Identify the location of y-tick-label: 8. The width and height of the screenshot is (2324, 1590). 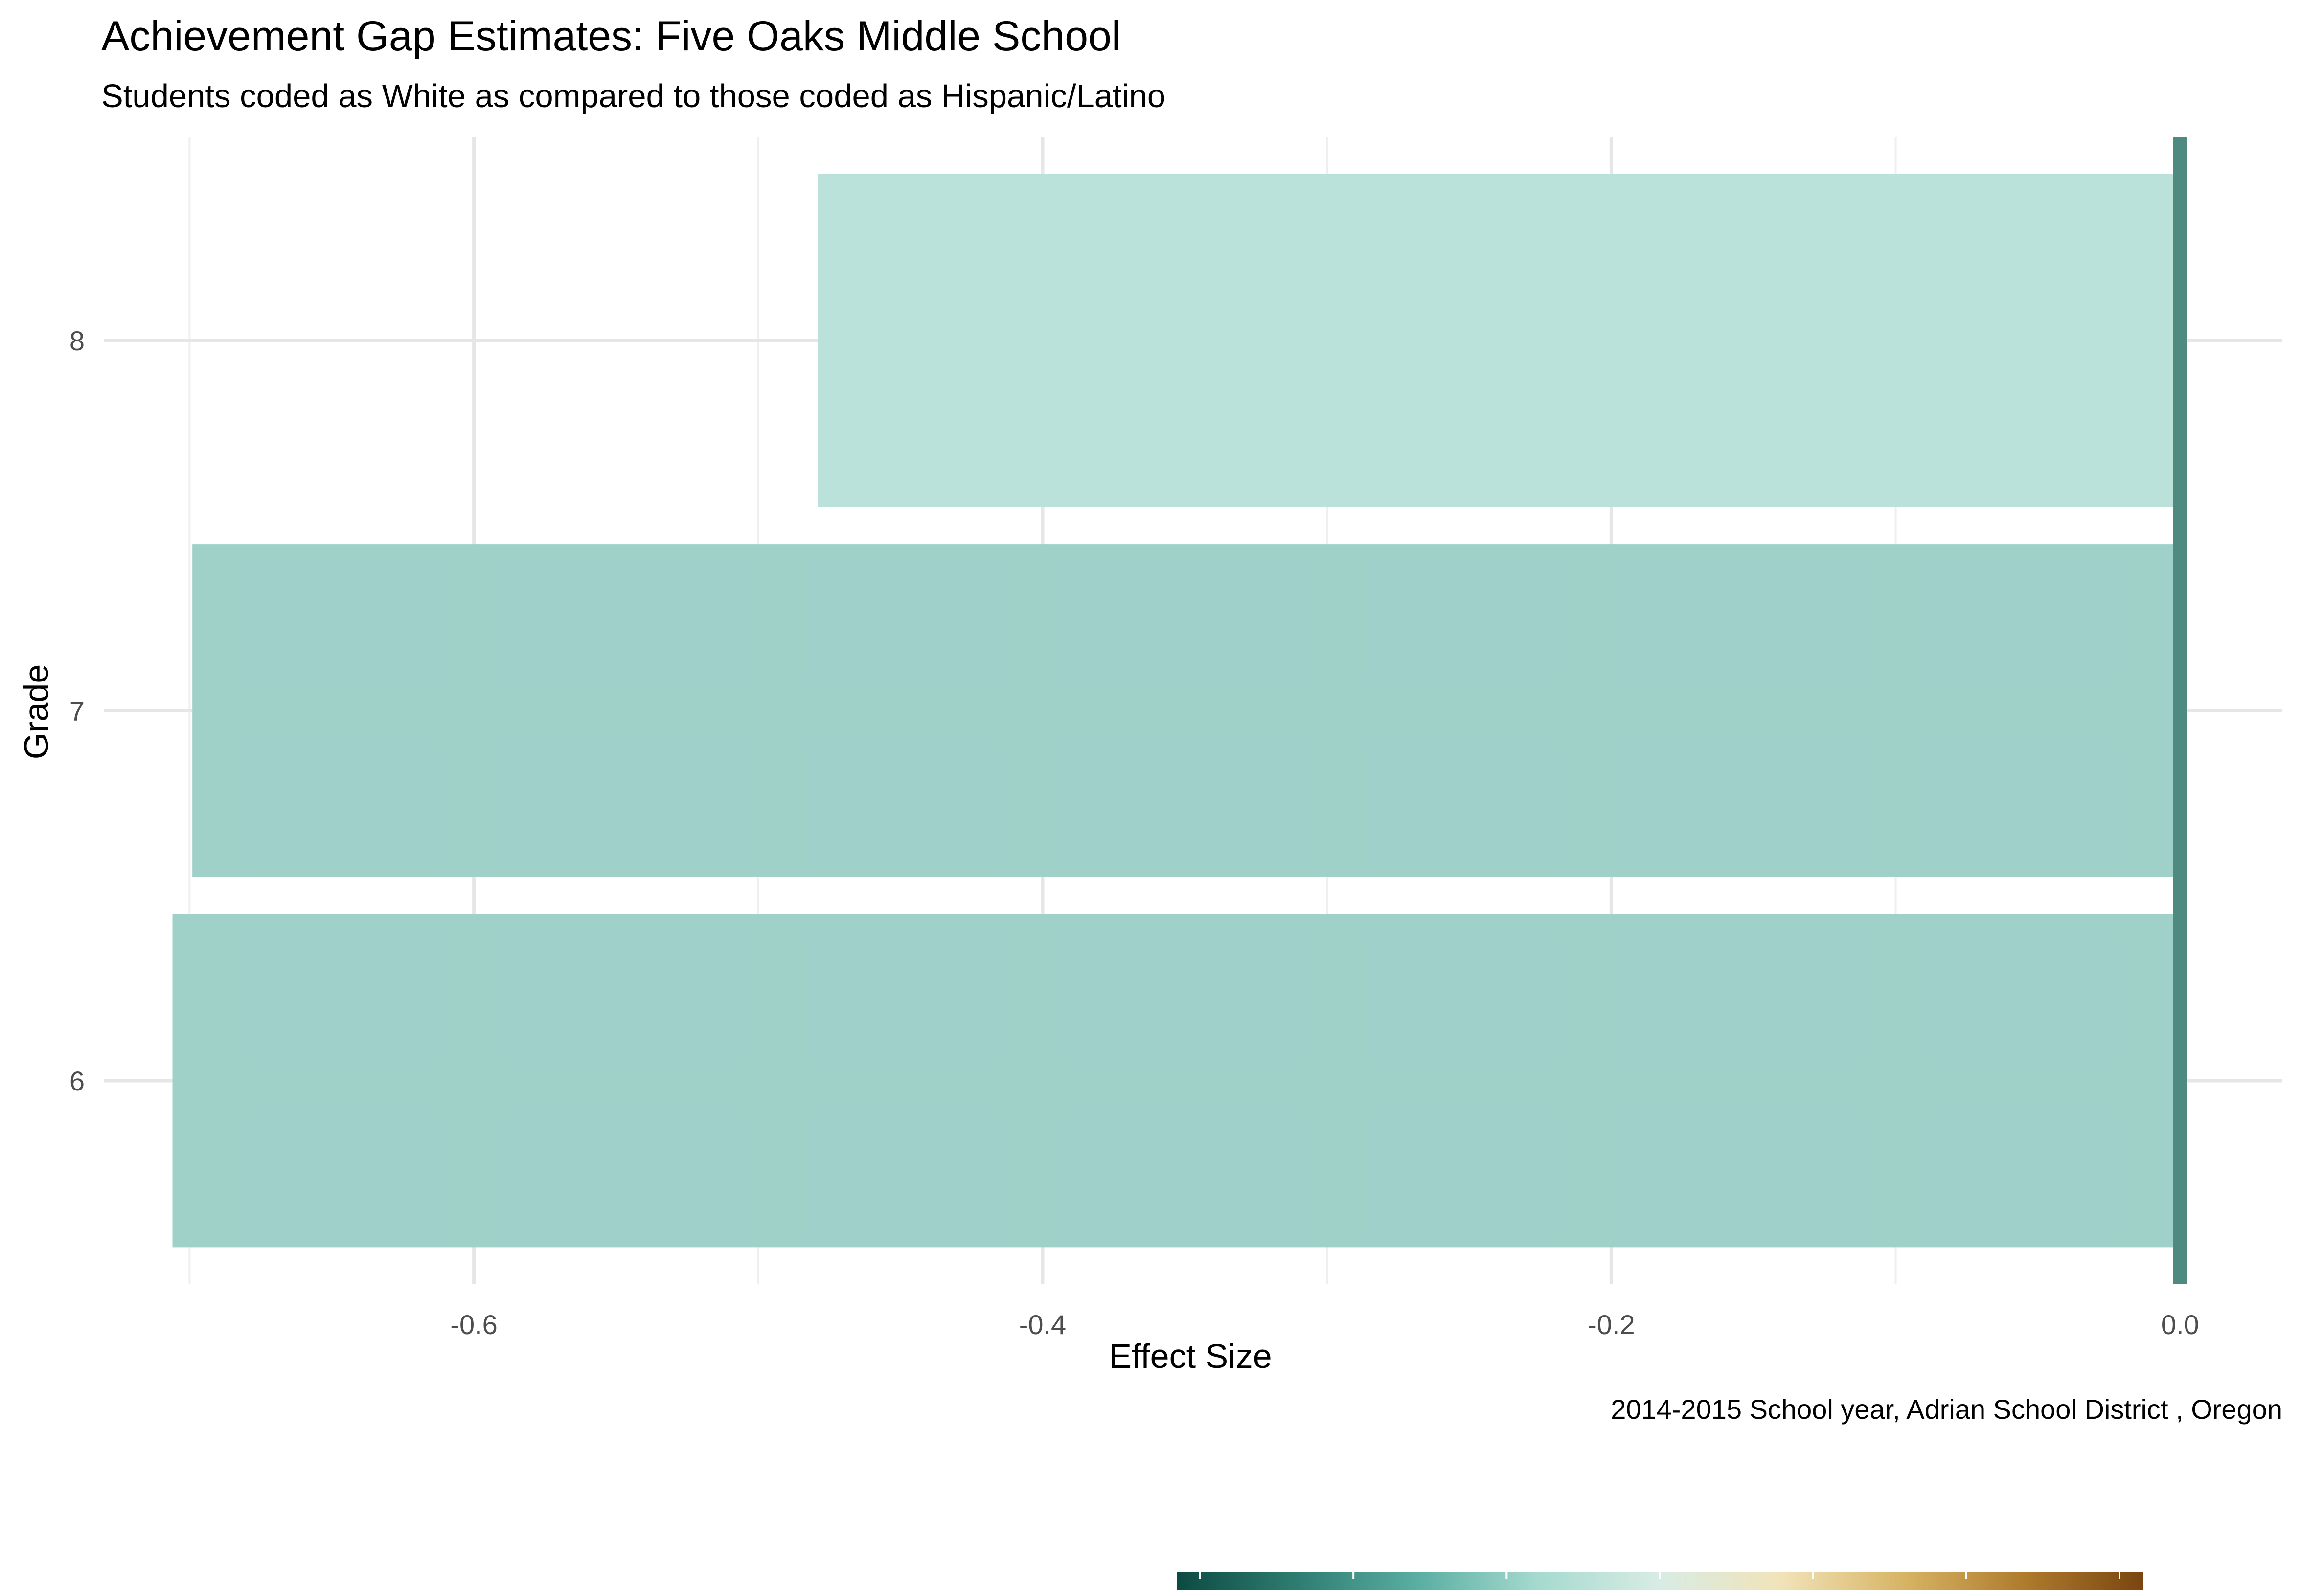
(77, 341).